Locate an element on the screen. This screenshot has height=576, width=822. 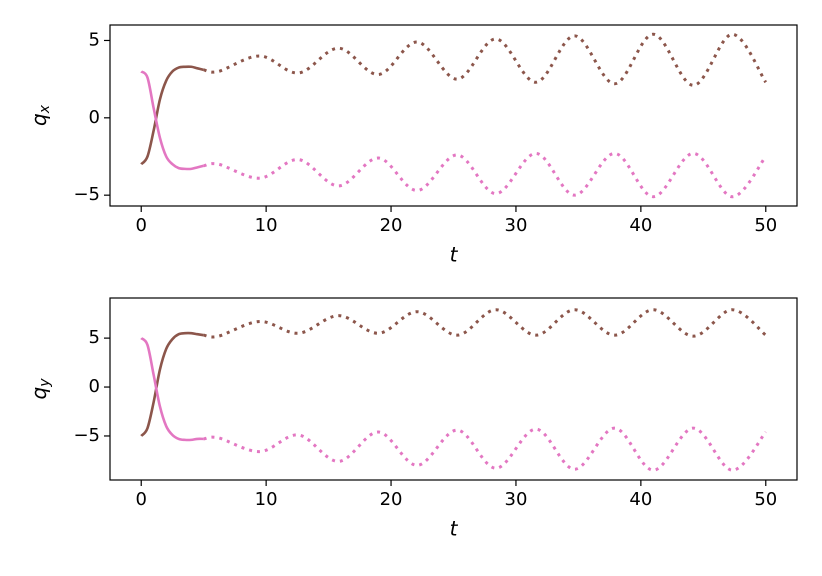
y-axis-label: qy is located at coordinates (40, 389).